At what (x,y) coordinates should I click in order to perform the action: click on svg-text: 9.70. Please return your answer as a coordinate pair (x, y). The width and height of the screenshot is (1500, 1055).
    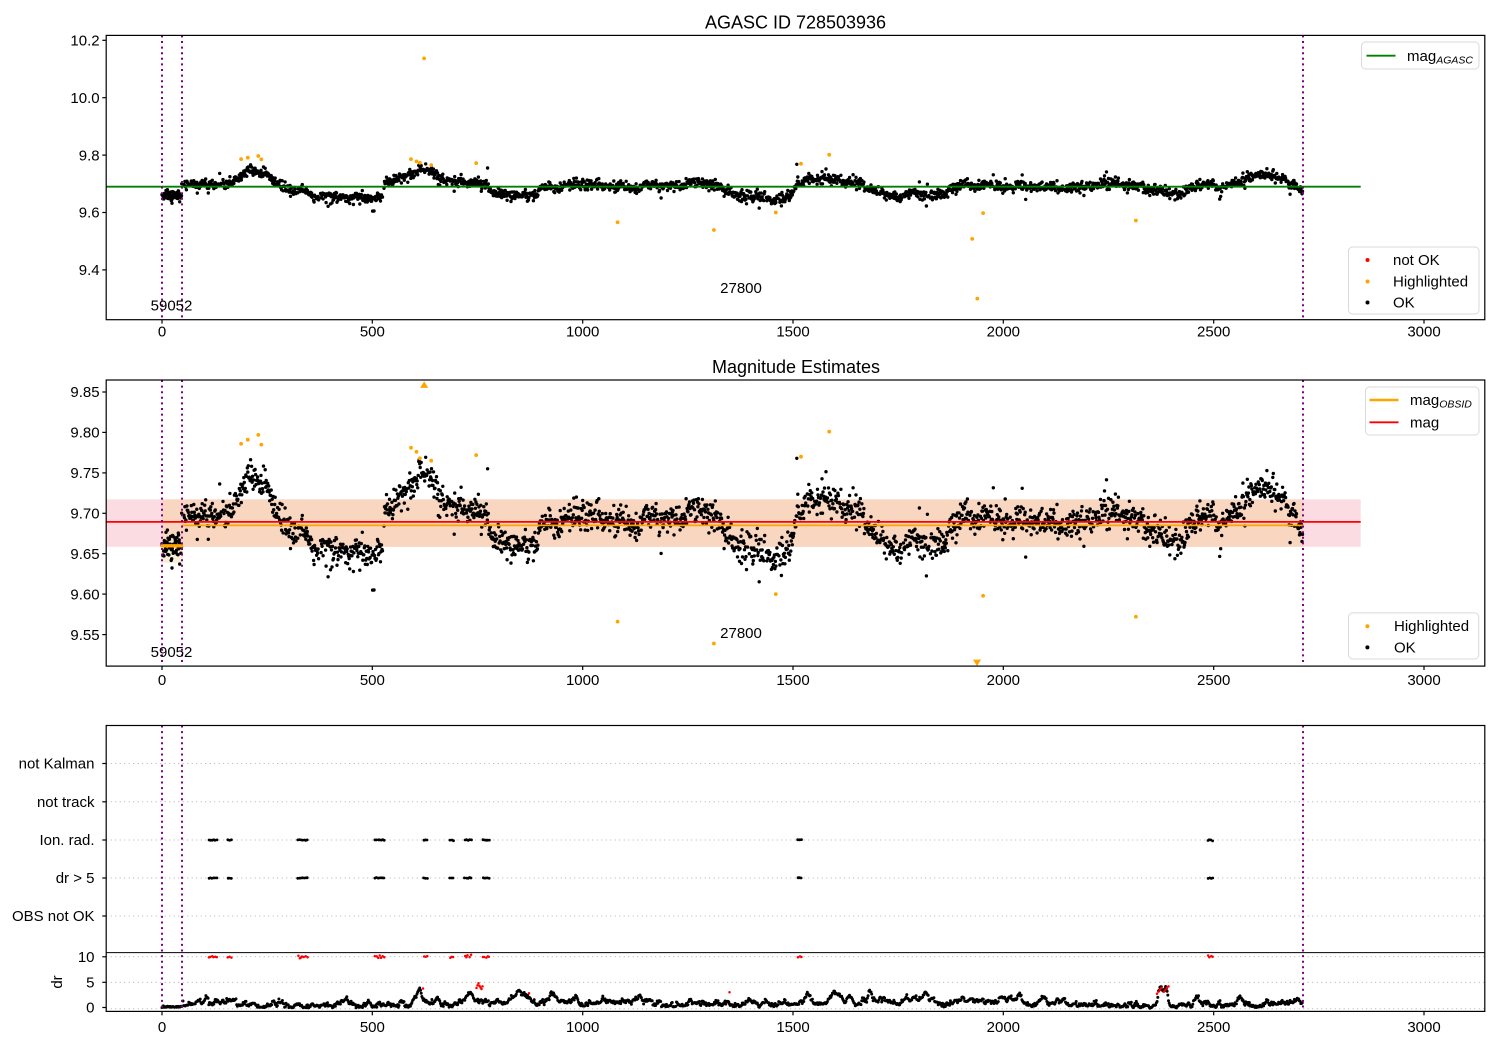
    Looking at the image, I should click on (84, 513).